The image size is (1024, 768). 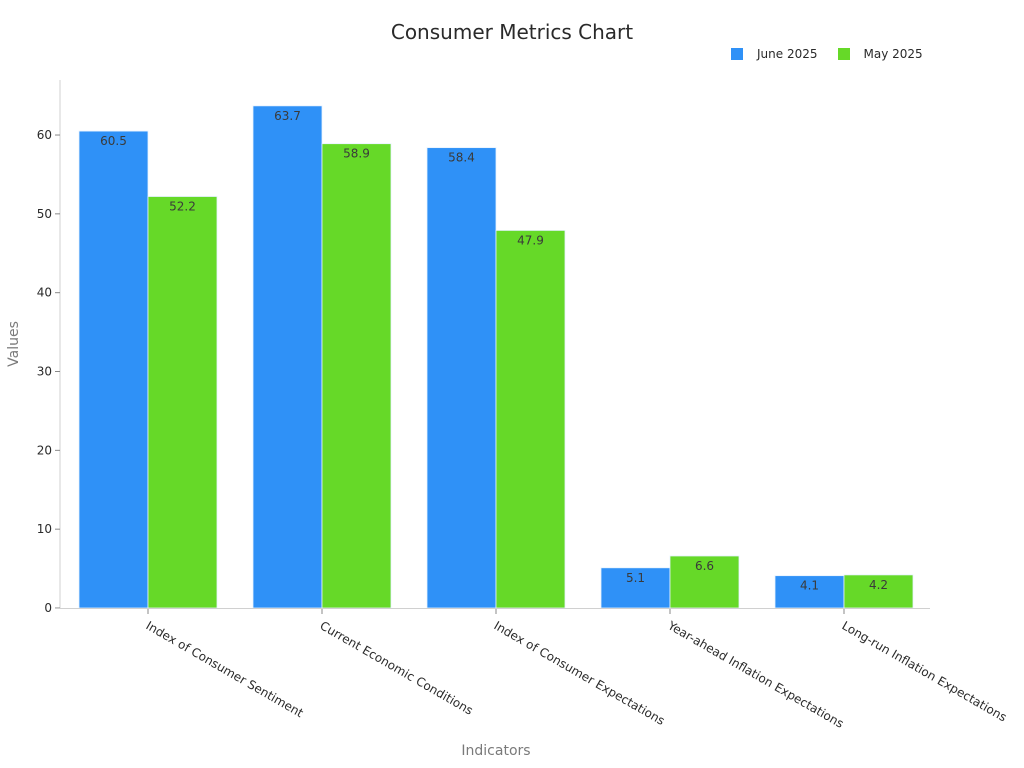 I want to click on bar-value-label: 6.6, so click(x=704, y=566).